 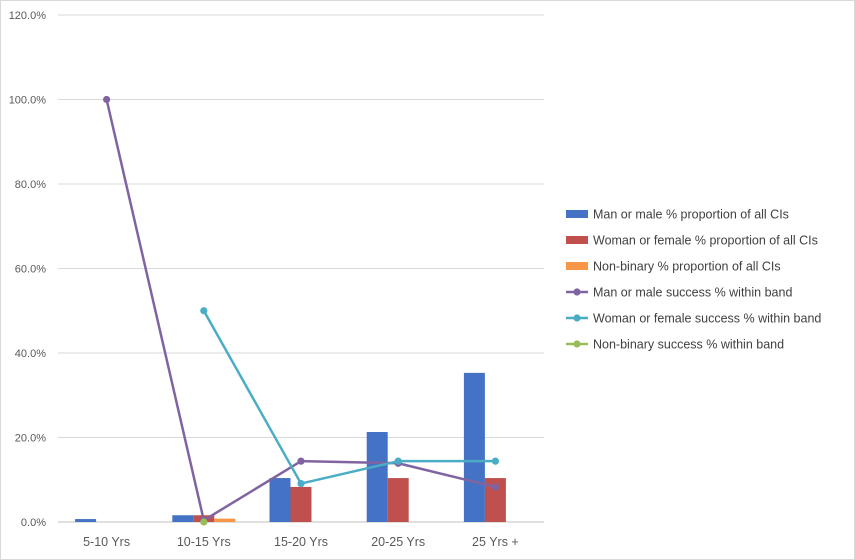 What do you see at coordinates (349, 397) in the screenshot?
I see `series-line` at bounding box center [349, 397].